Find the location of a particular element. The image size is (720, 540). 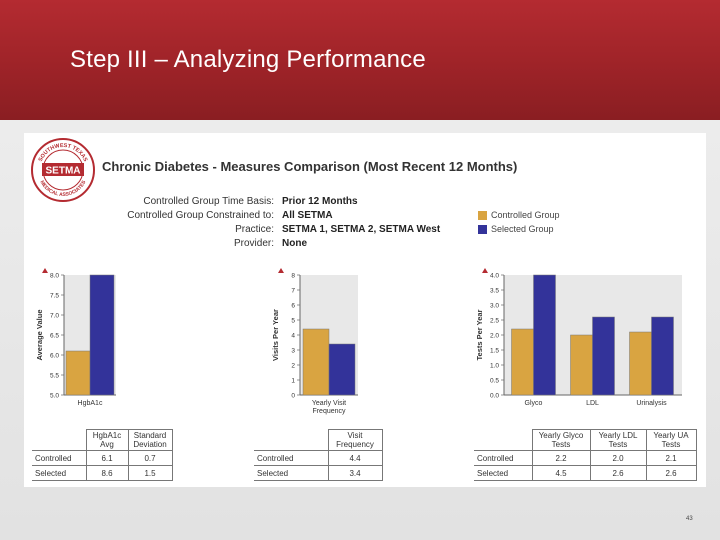

table-cell: 3.4 is located at coordinates (355, 473).